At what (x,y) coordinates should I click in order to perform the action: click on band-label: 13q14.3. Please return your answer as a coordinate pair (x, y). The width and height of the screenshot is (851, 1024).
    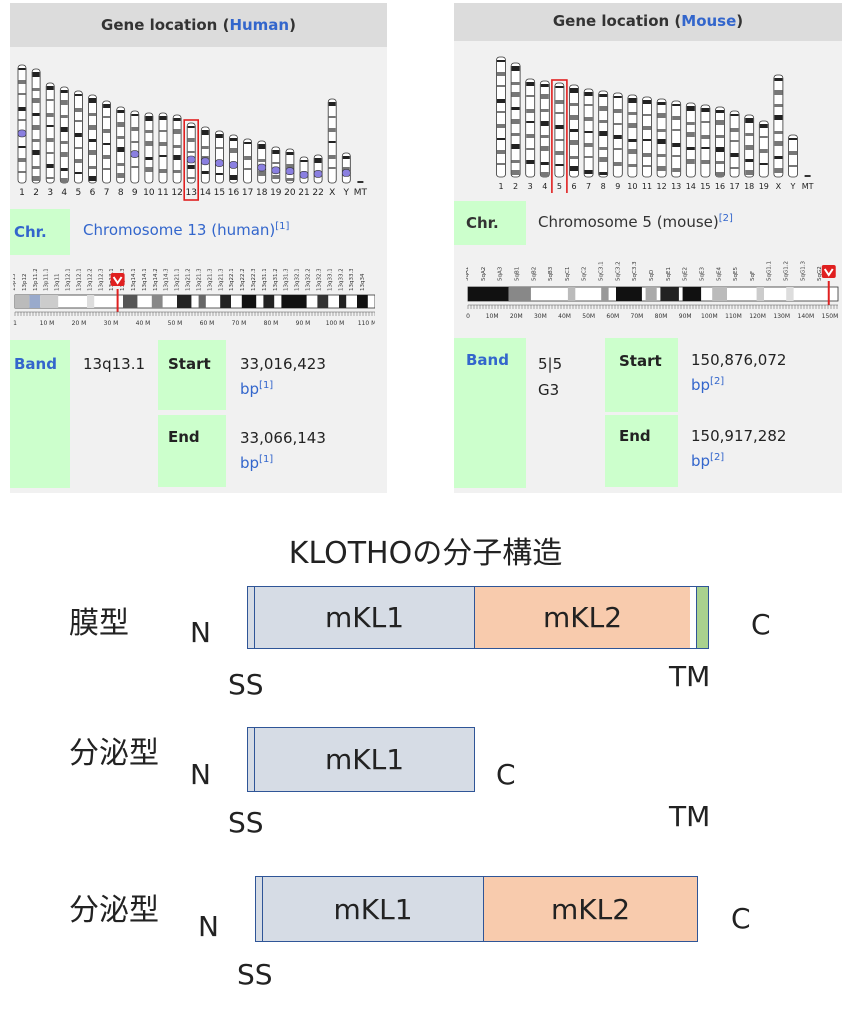
    Looking at the image, I should click on (167, 280).